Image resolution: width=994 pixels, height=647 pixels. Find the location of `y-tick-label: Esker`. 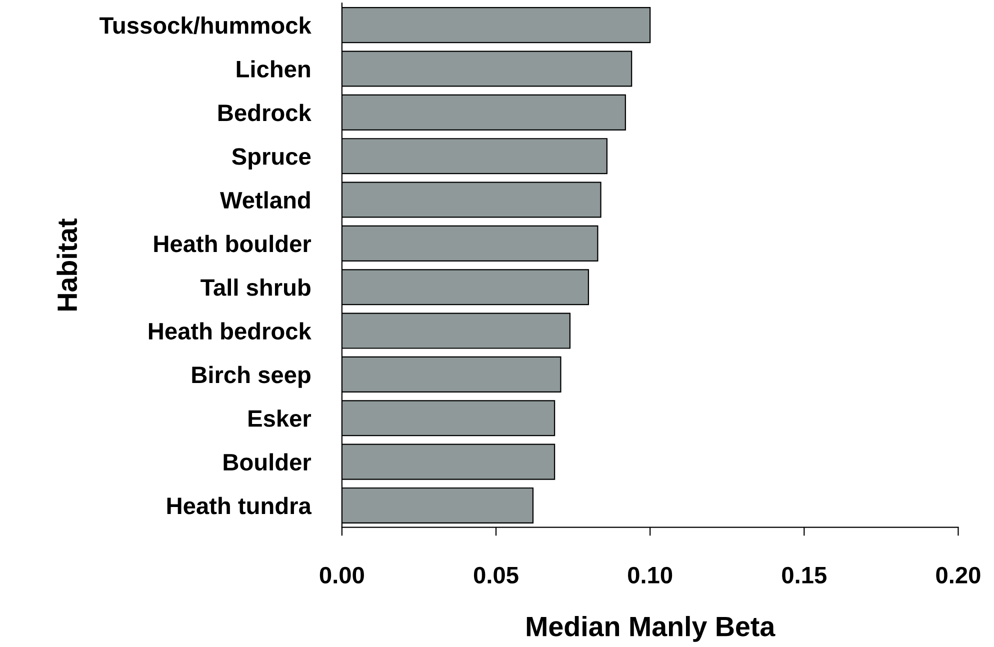

y-tick-label: Esker is located at coordinates (280, 418).